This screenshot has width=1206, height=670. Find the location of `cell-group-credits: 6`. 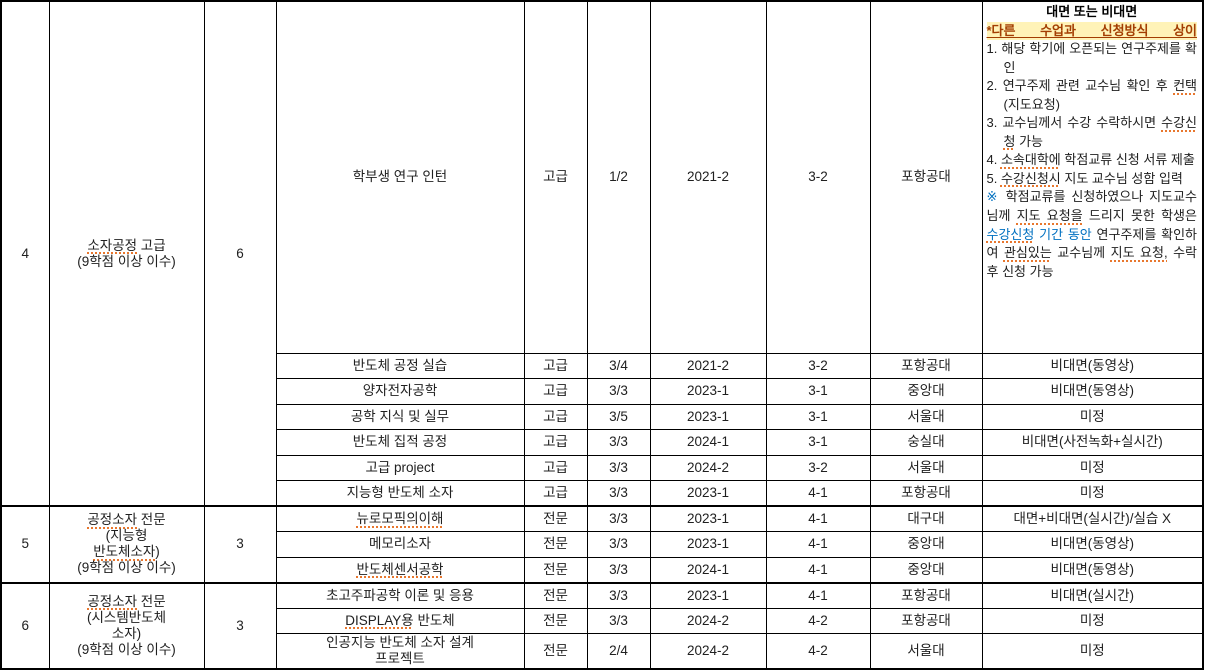

cell-group-credits: 6 is located at coordinates (240, 253).